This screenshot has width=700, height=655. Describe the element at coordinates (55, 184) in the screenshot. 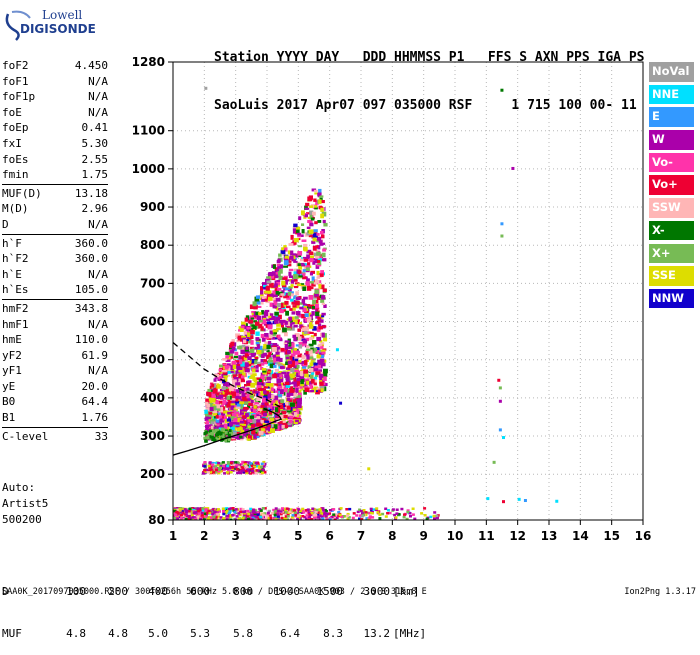

I see `param-separator` at that location.